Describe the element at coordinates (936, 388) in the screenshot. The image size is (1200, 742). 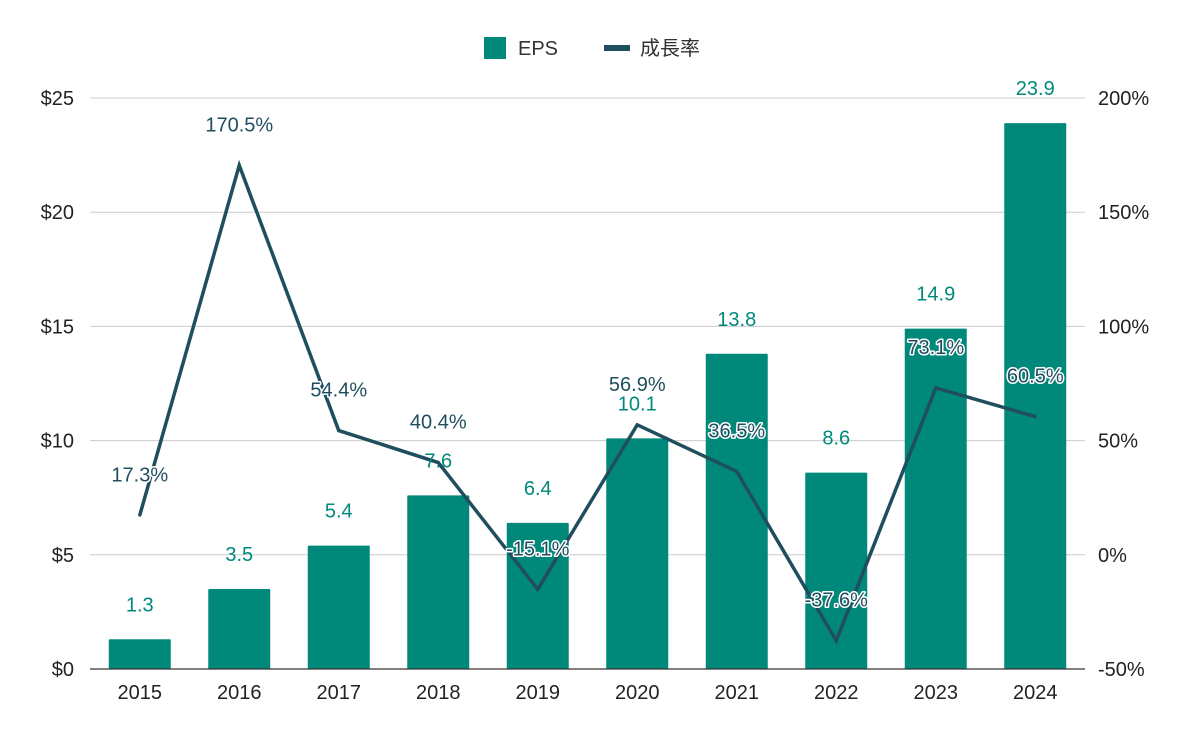
I see `growth-point-2023` at that location.